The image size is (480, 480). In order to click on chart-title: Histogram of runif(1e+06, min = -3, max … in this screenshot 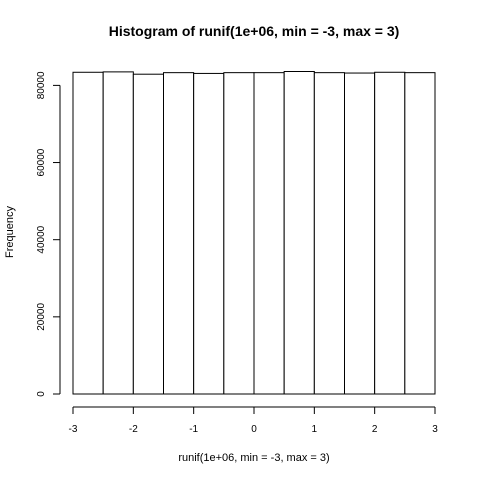, I will do `click(254, 31)`.